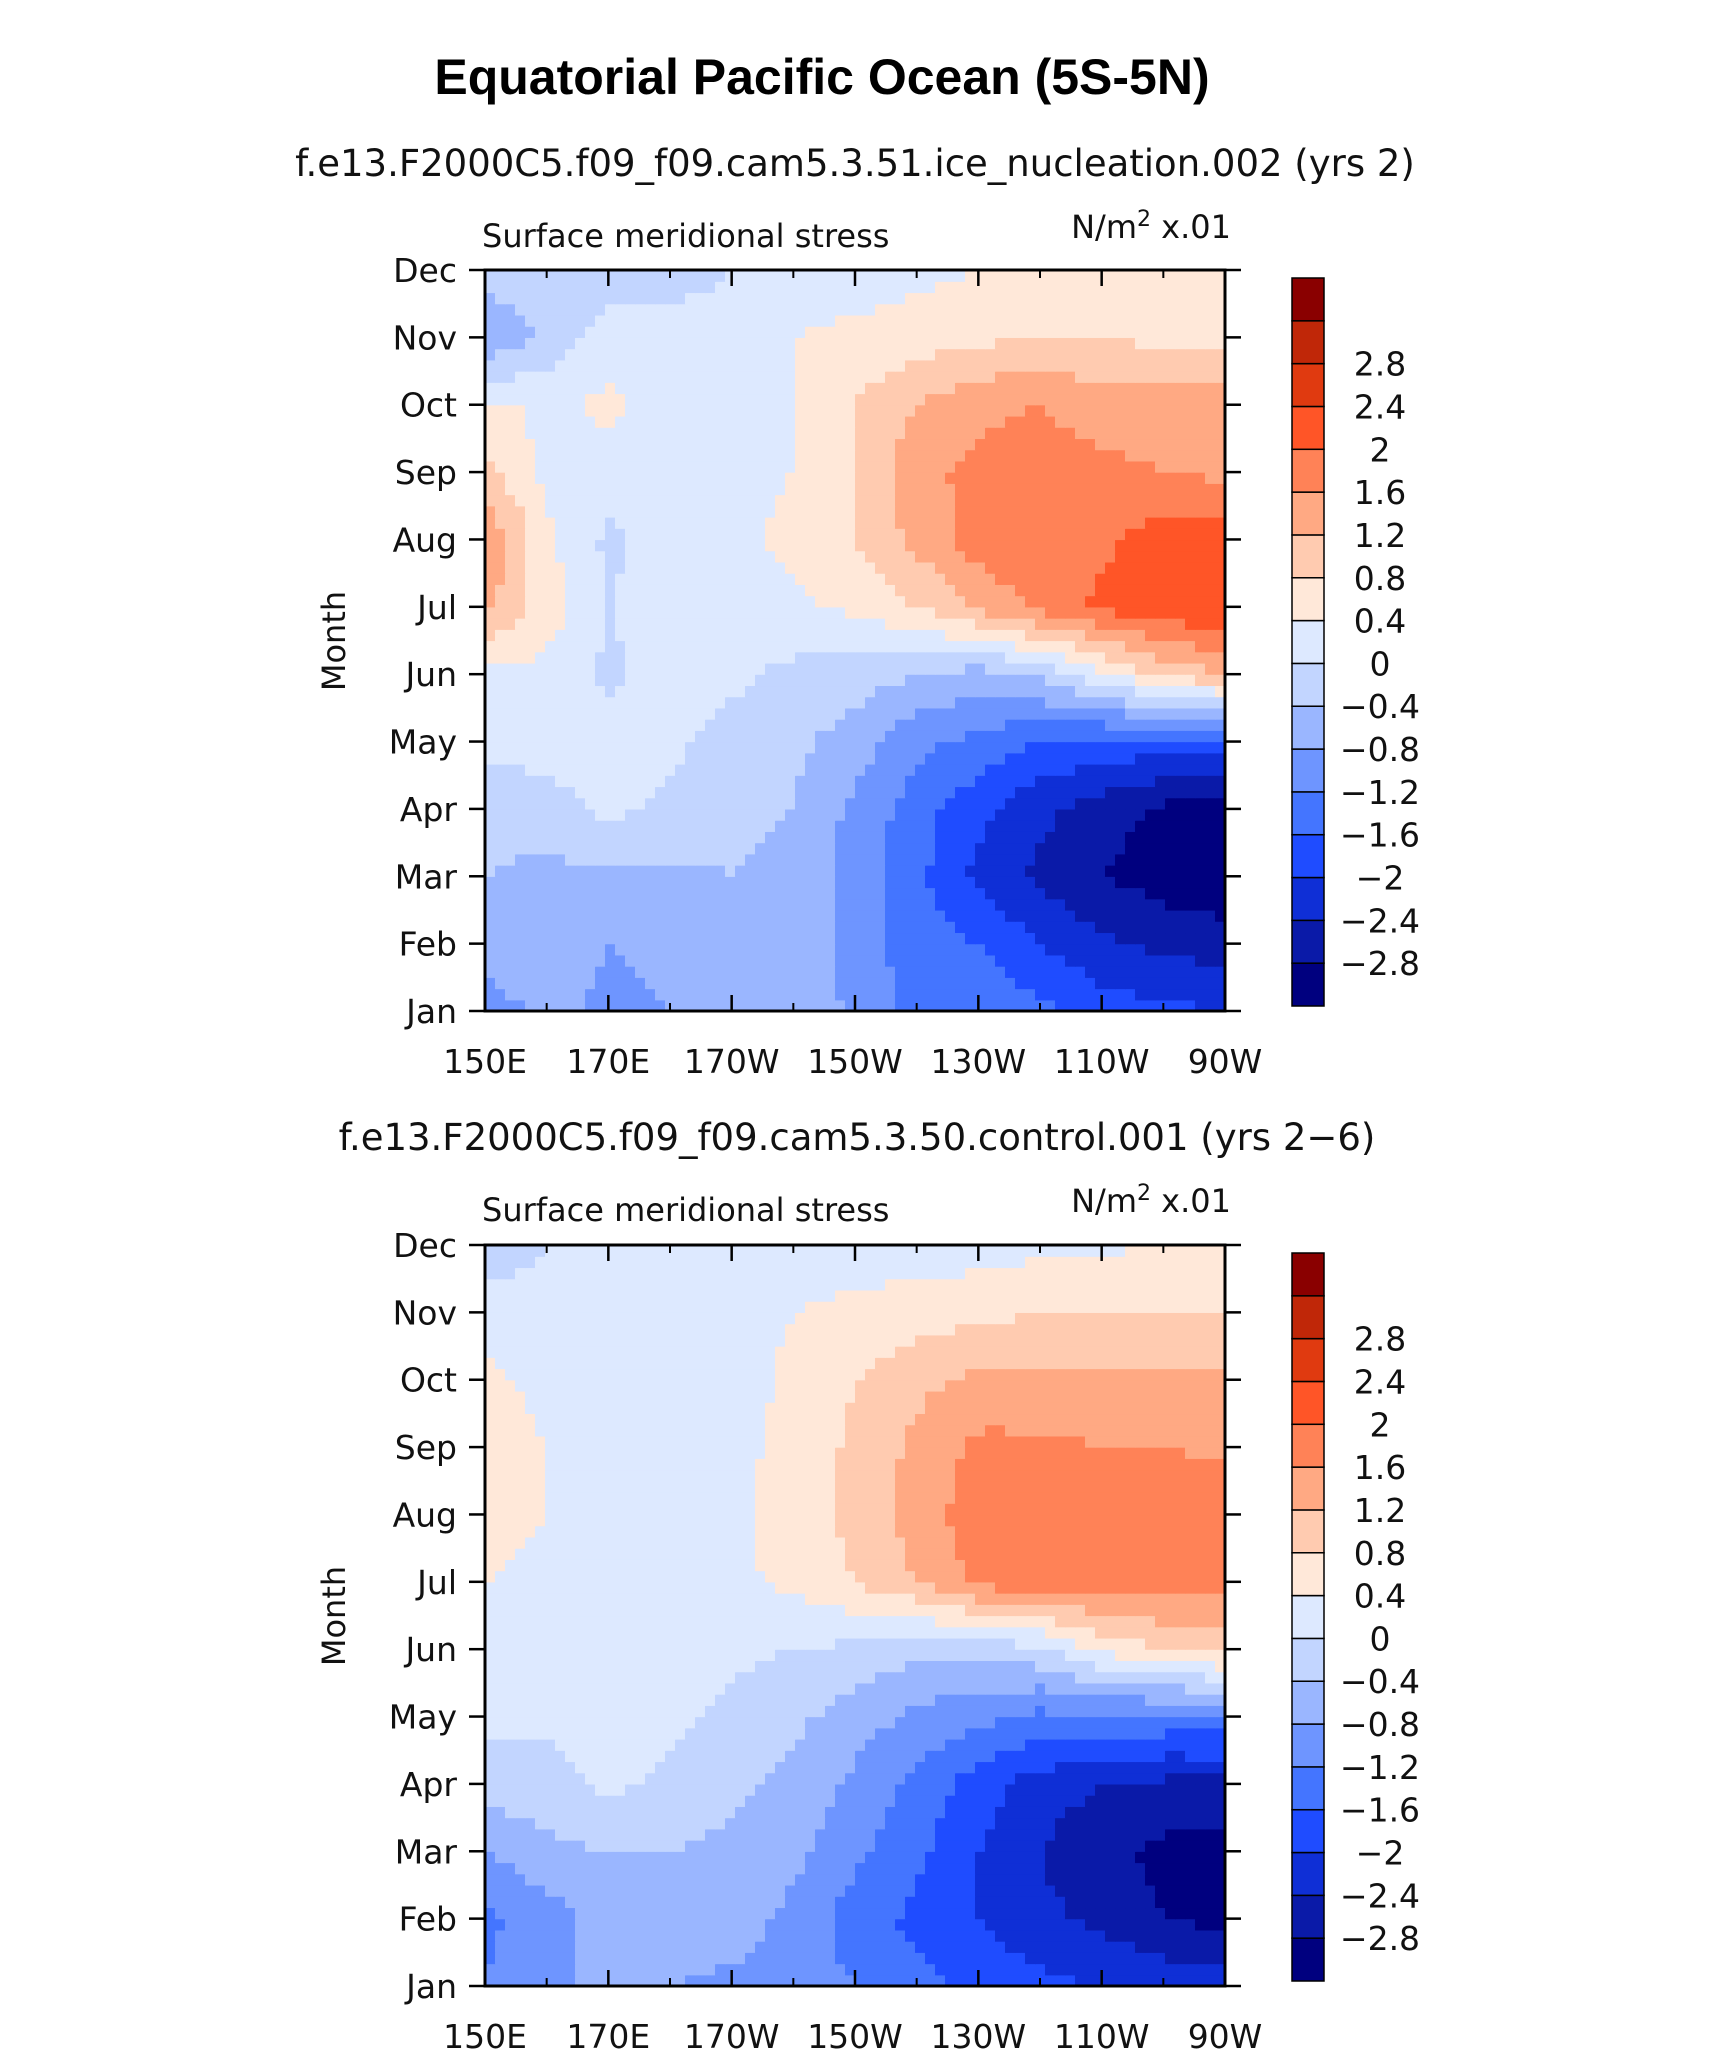  What do you see at coordinates (1380, 492) in the screenshot?
I see `colorbar-label: 1.6` at bounding box center [1380, 492].